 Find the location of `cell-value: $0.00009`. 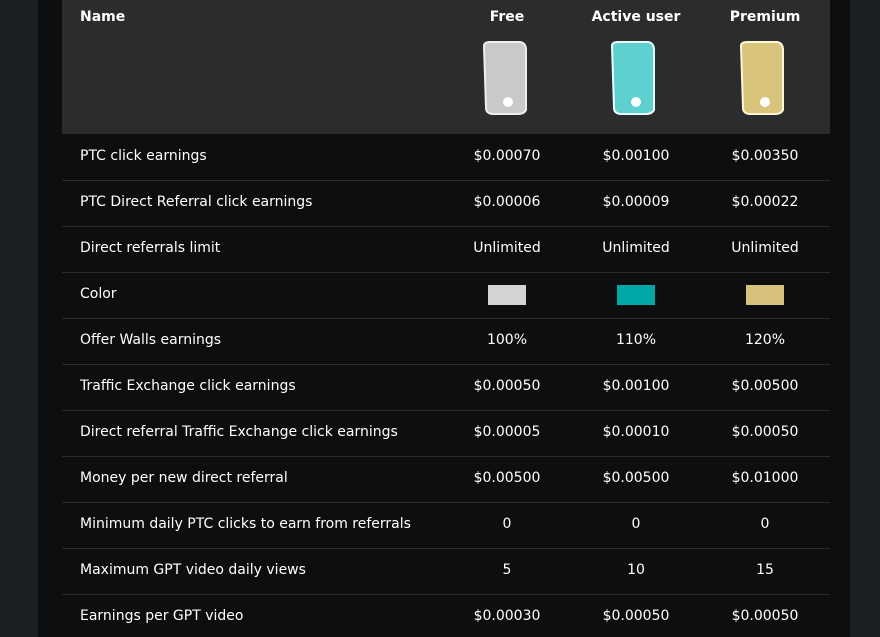

cell-value: $0.00009 is located at coordinates (636, 202).